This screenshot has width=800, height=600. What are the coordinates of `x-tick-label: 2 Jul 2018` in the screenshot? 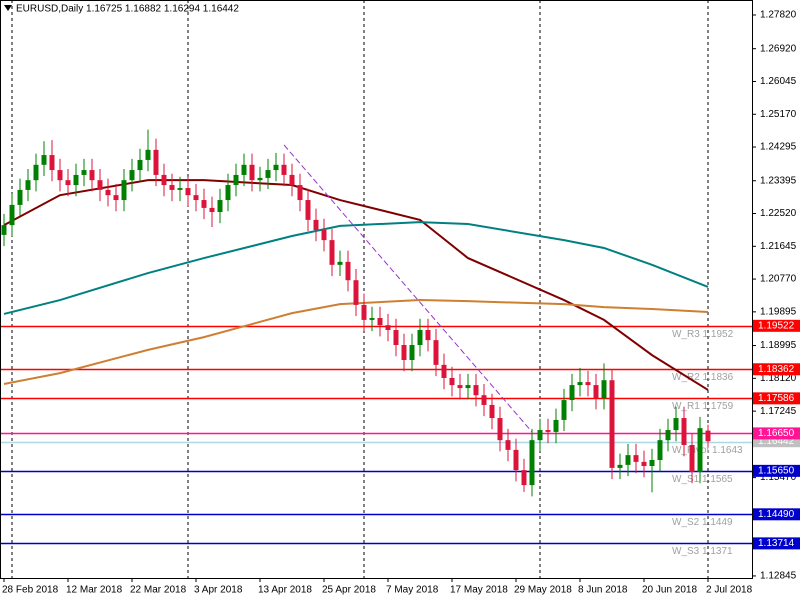 It's located at (729, 590).